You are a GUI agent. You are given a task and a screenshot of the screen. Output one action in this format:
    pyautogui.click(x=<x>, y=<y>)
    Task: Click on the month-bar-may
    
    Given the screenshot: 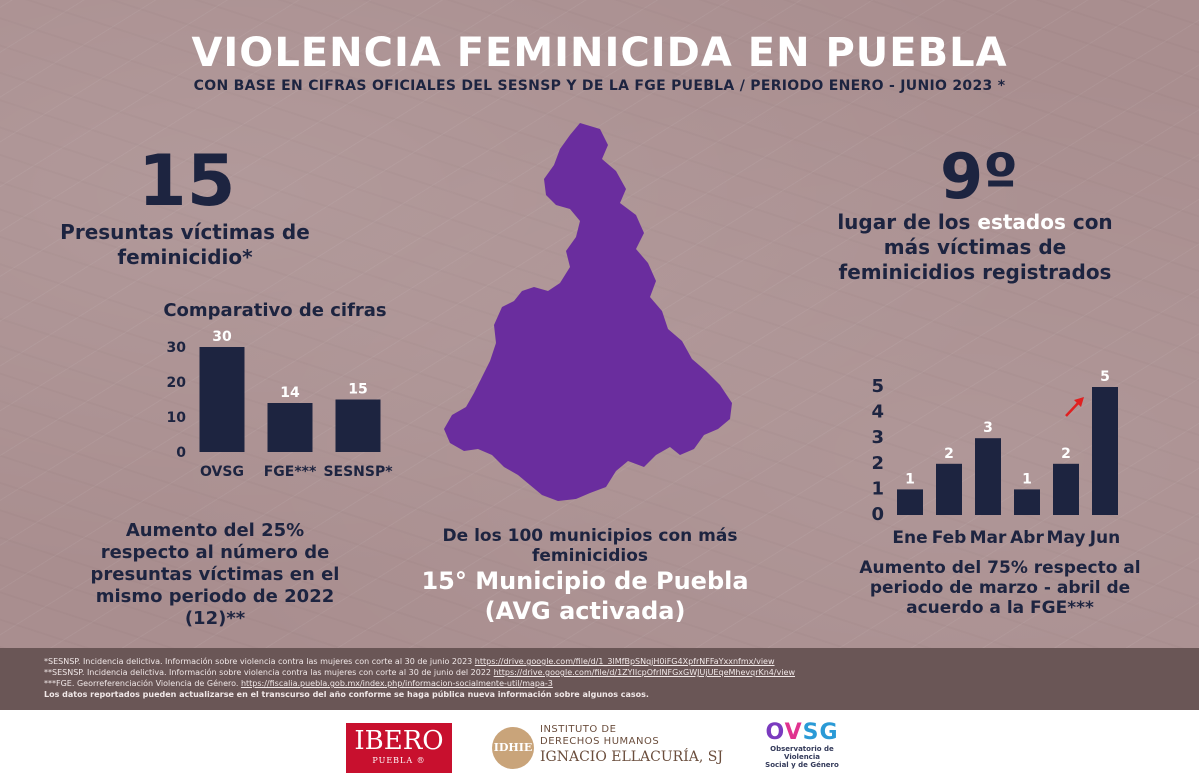 What is the action you would take?
    pyautogui.click(x=1066, y=489)
    